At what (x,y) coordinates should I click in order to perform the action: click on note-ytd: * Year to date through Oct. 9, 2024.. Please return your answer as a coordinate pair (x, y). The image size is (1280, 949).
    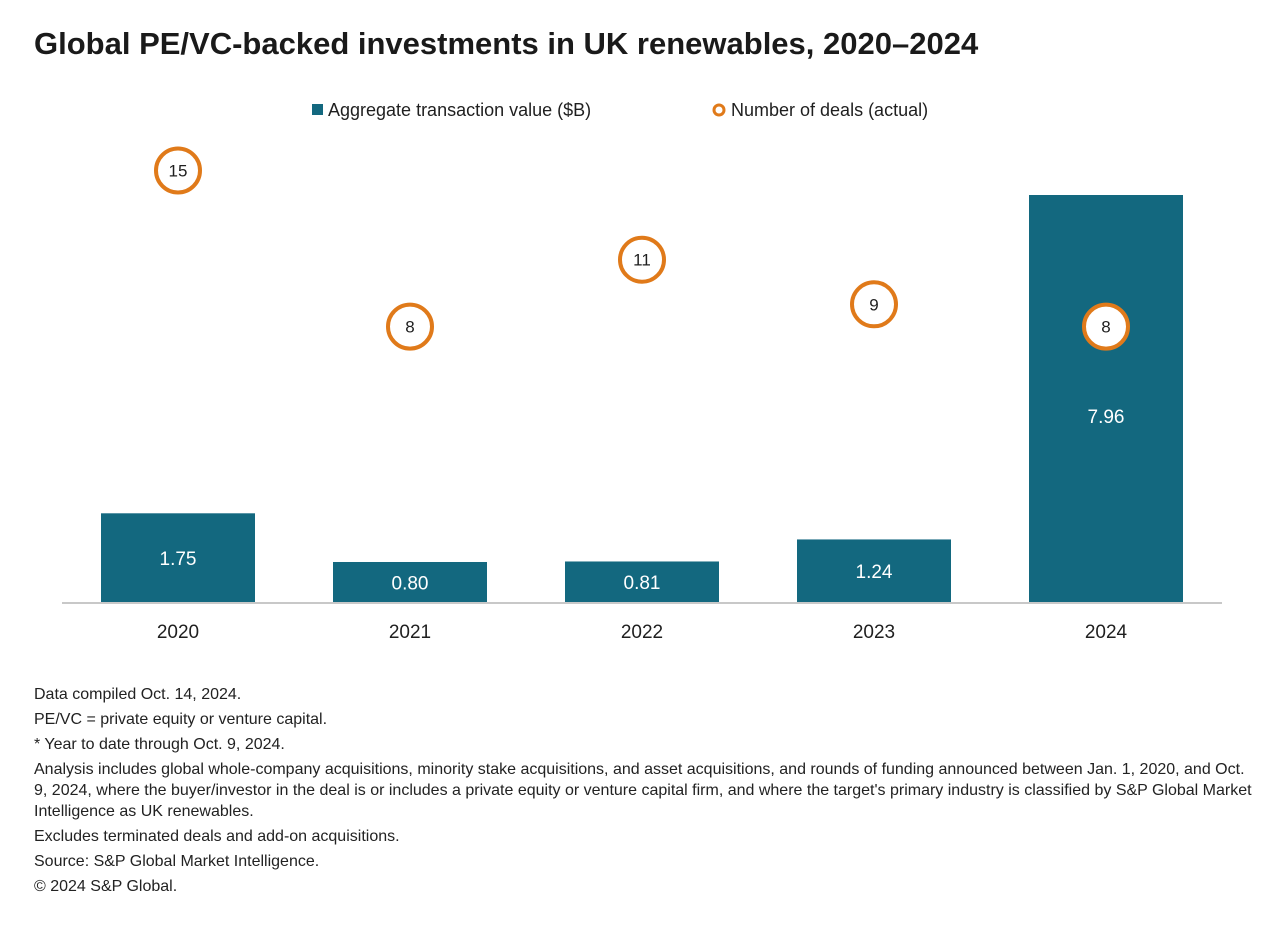
    Looking at the image, I should click on (159, 744).